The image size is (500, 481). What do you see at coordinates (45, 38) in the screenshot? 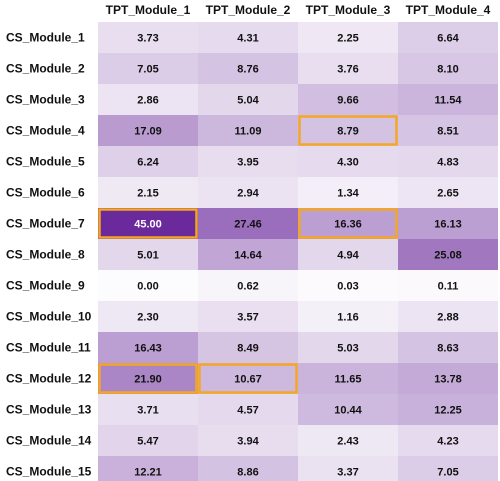
I see `row-label: CS_Module_1` at bounding box center [45, 38].